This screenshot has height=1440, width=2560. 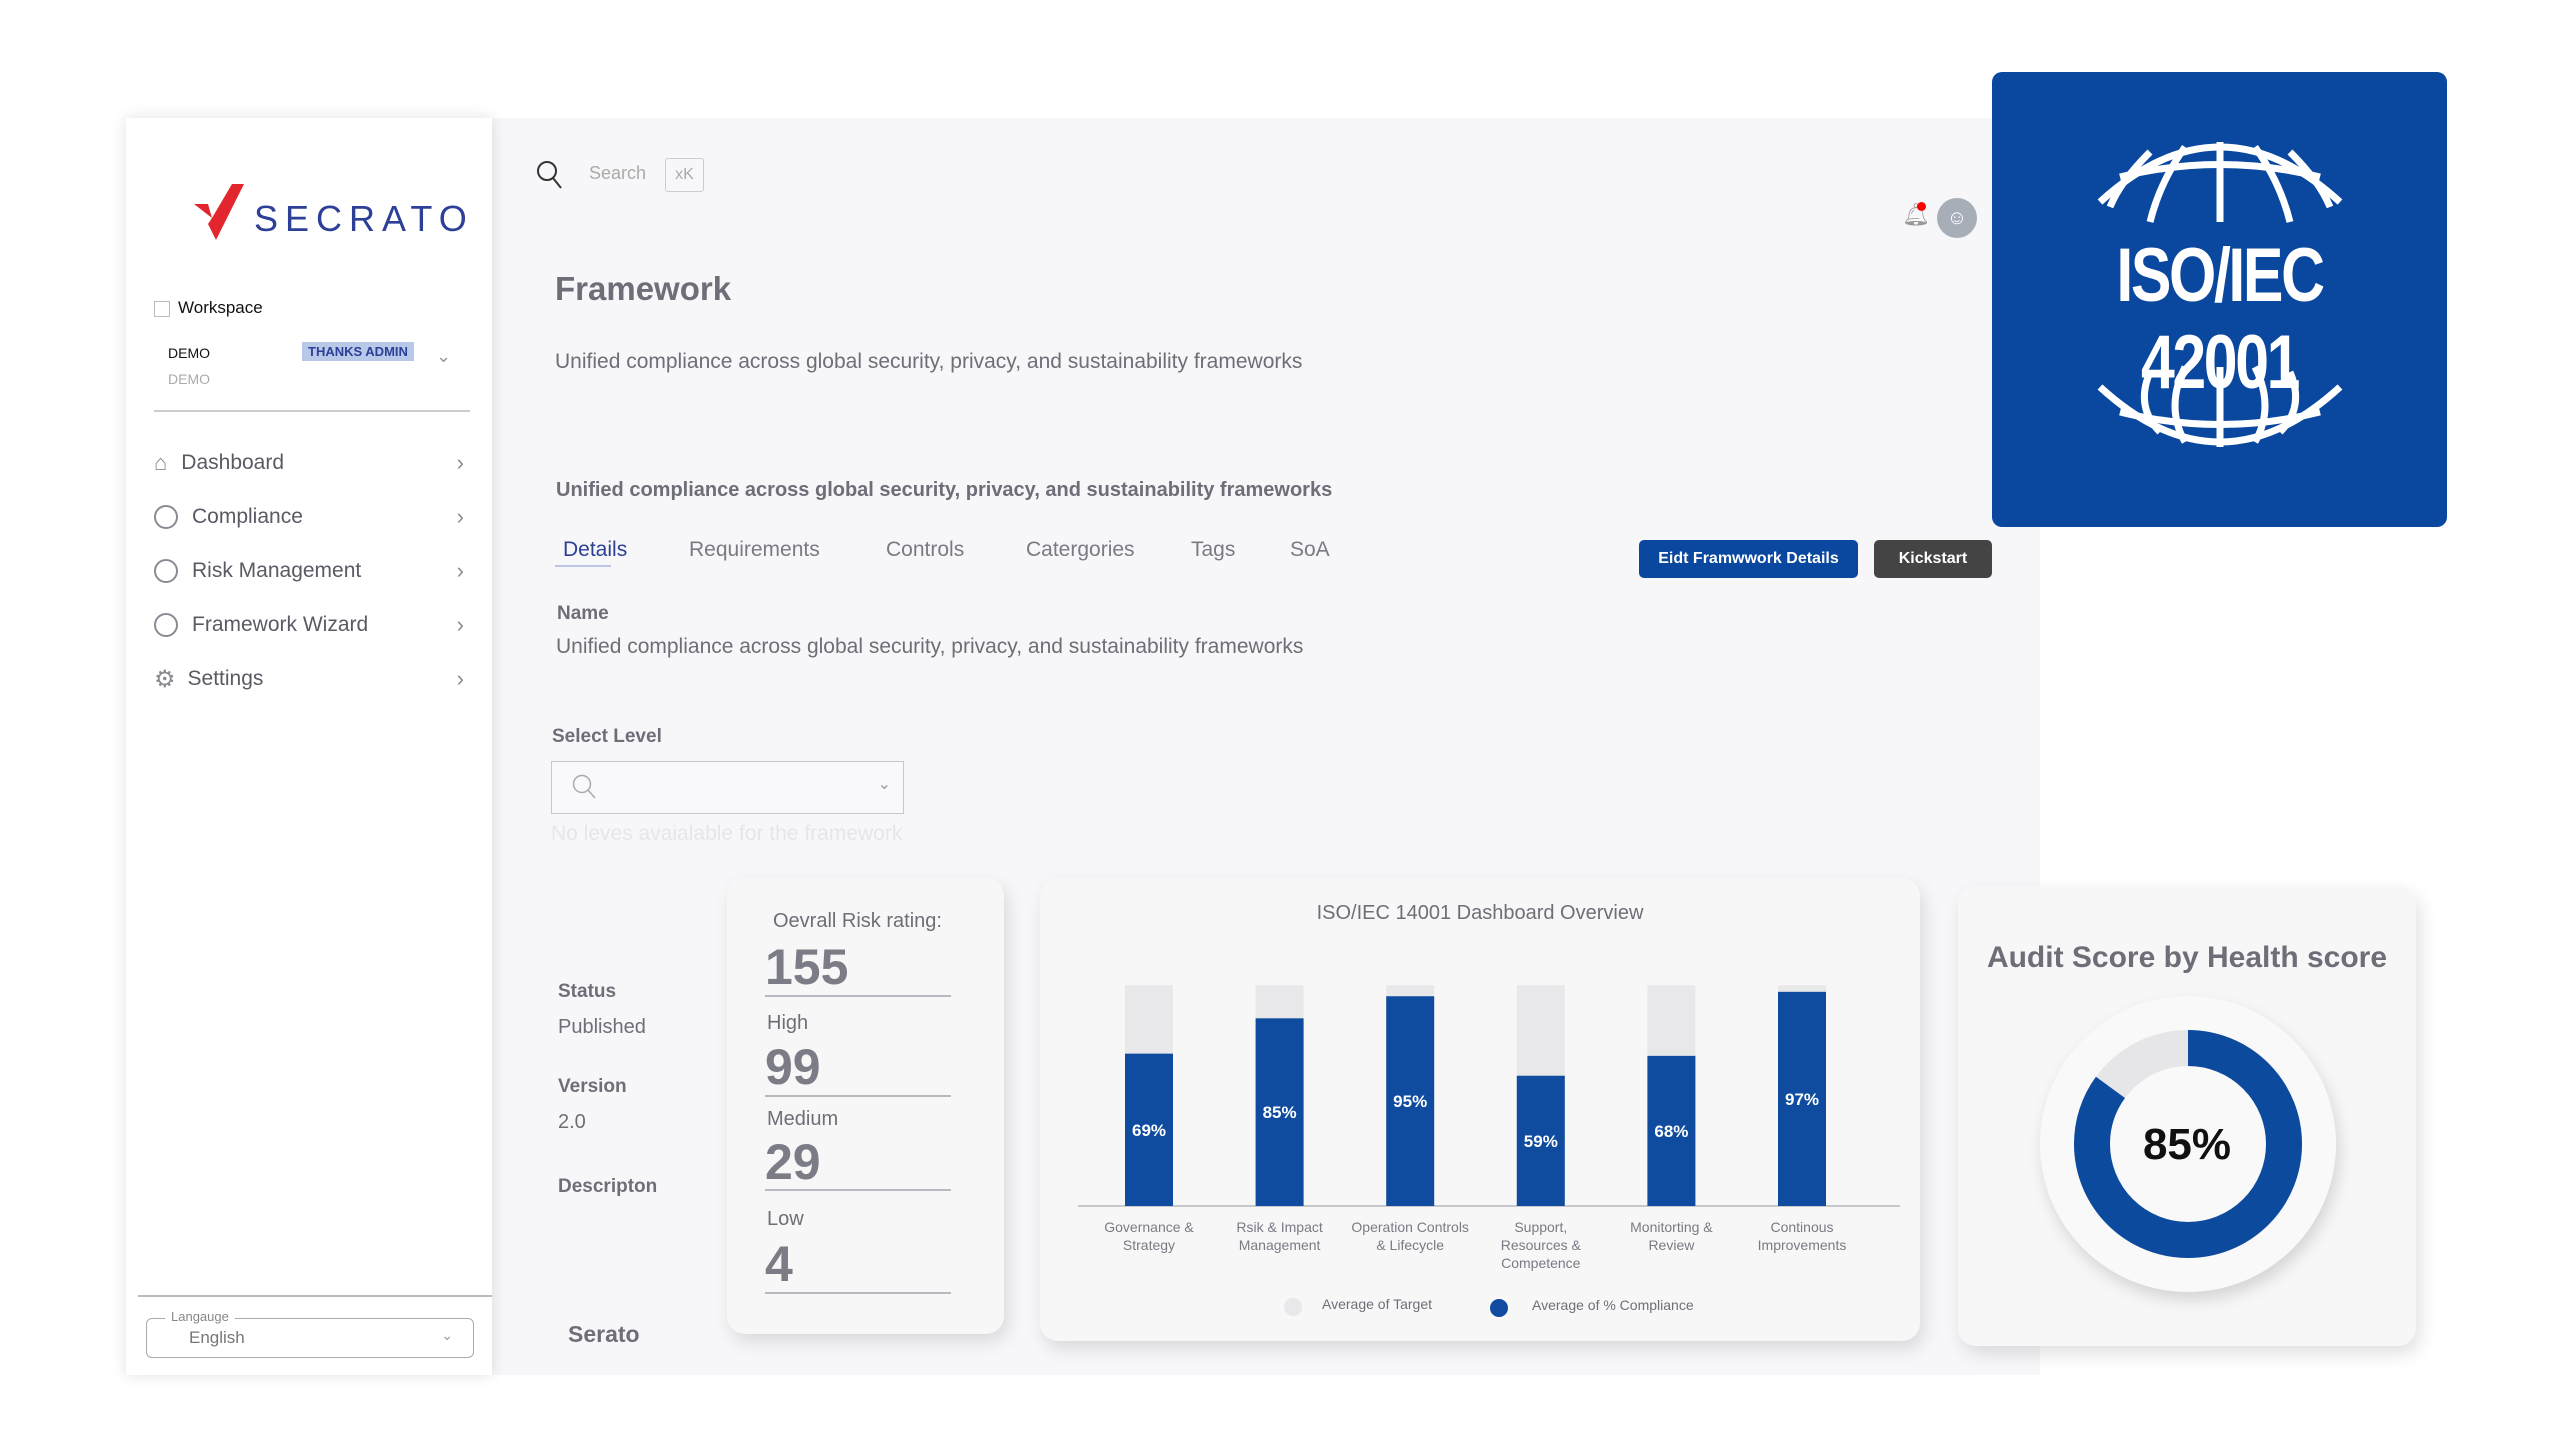 I want to click on tab-requirements: Requirements, so click(x=754, y=549).